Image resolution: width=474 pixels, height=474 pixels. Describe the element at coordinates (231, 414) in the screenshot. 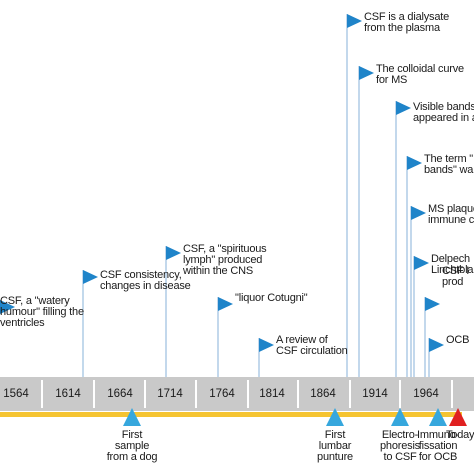

I see `axis-underline` at that location.